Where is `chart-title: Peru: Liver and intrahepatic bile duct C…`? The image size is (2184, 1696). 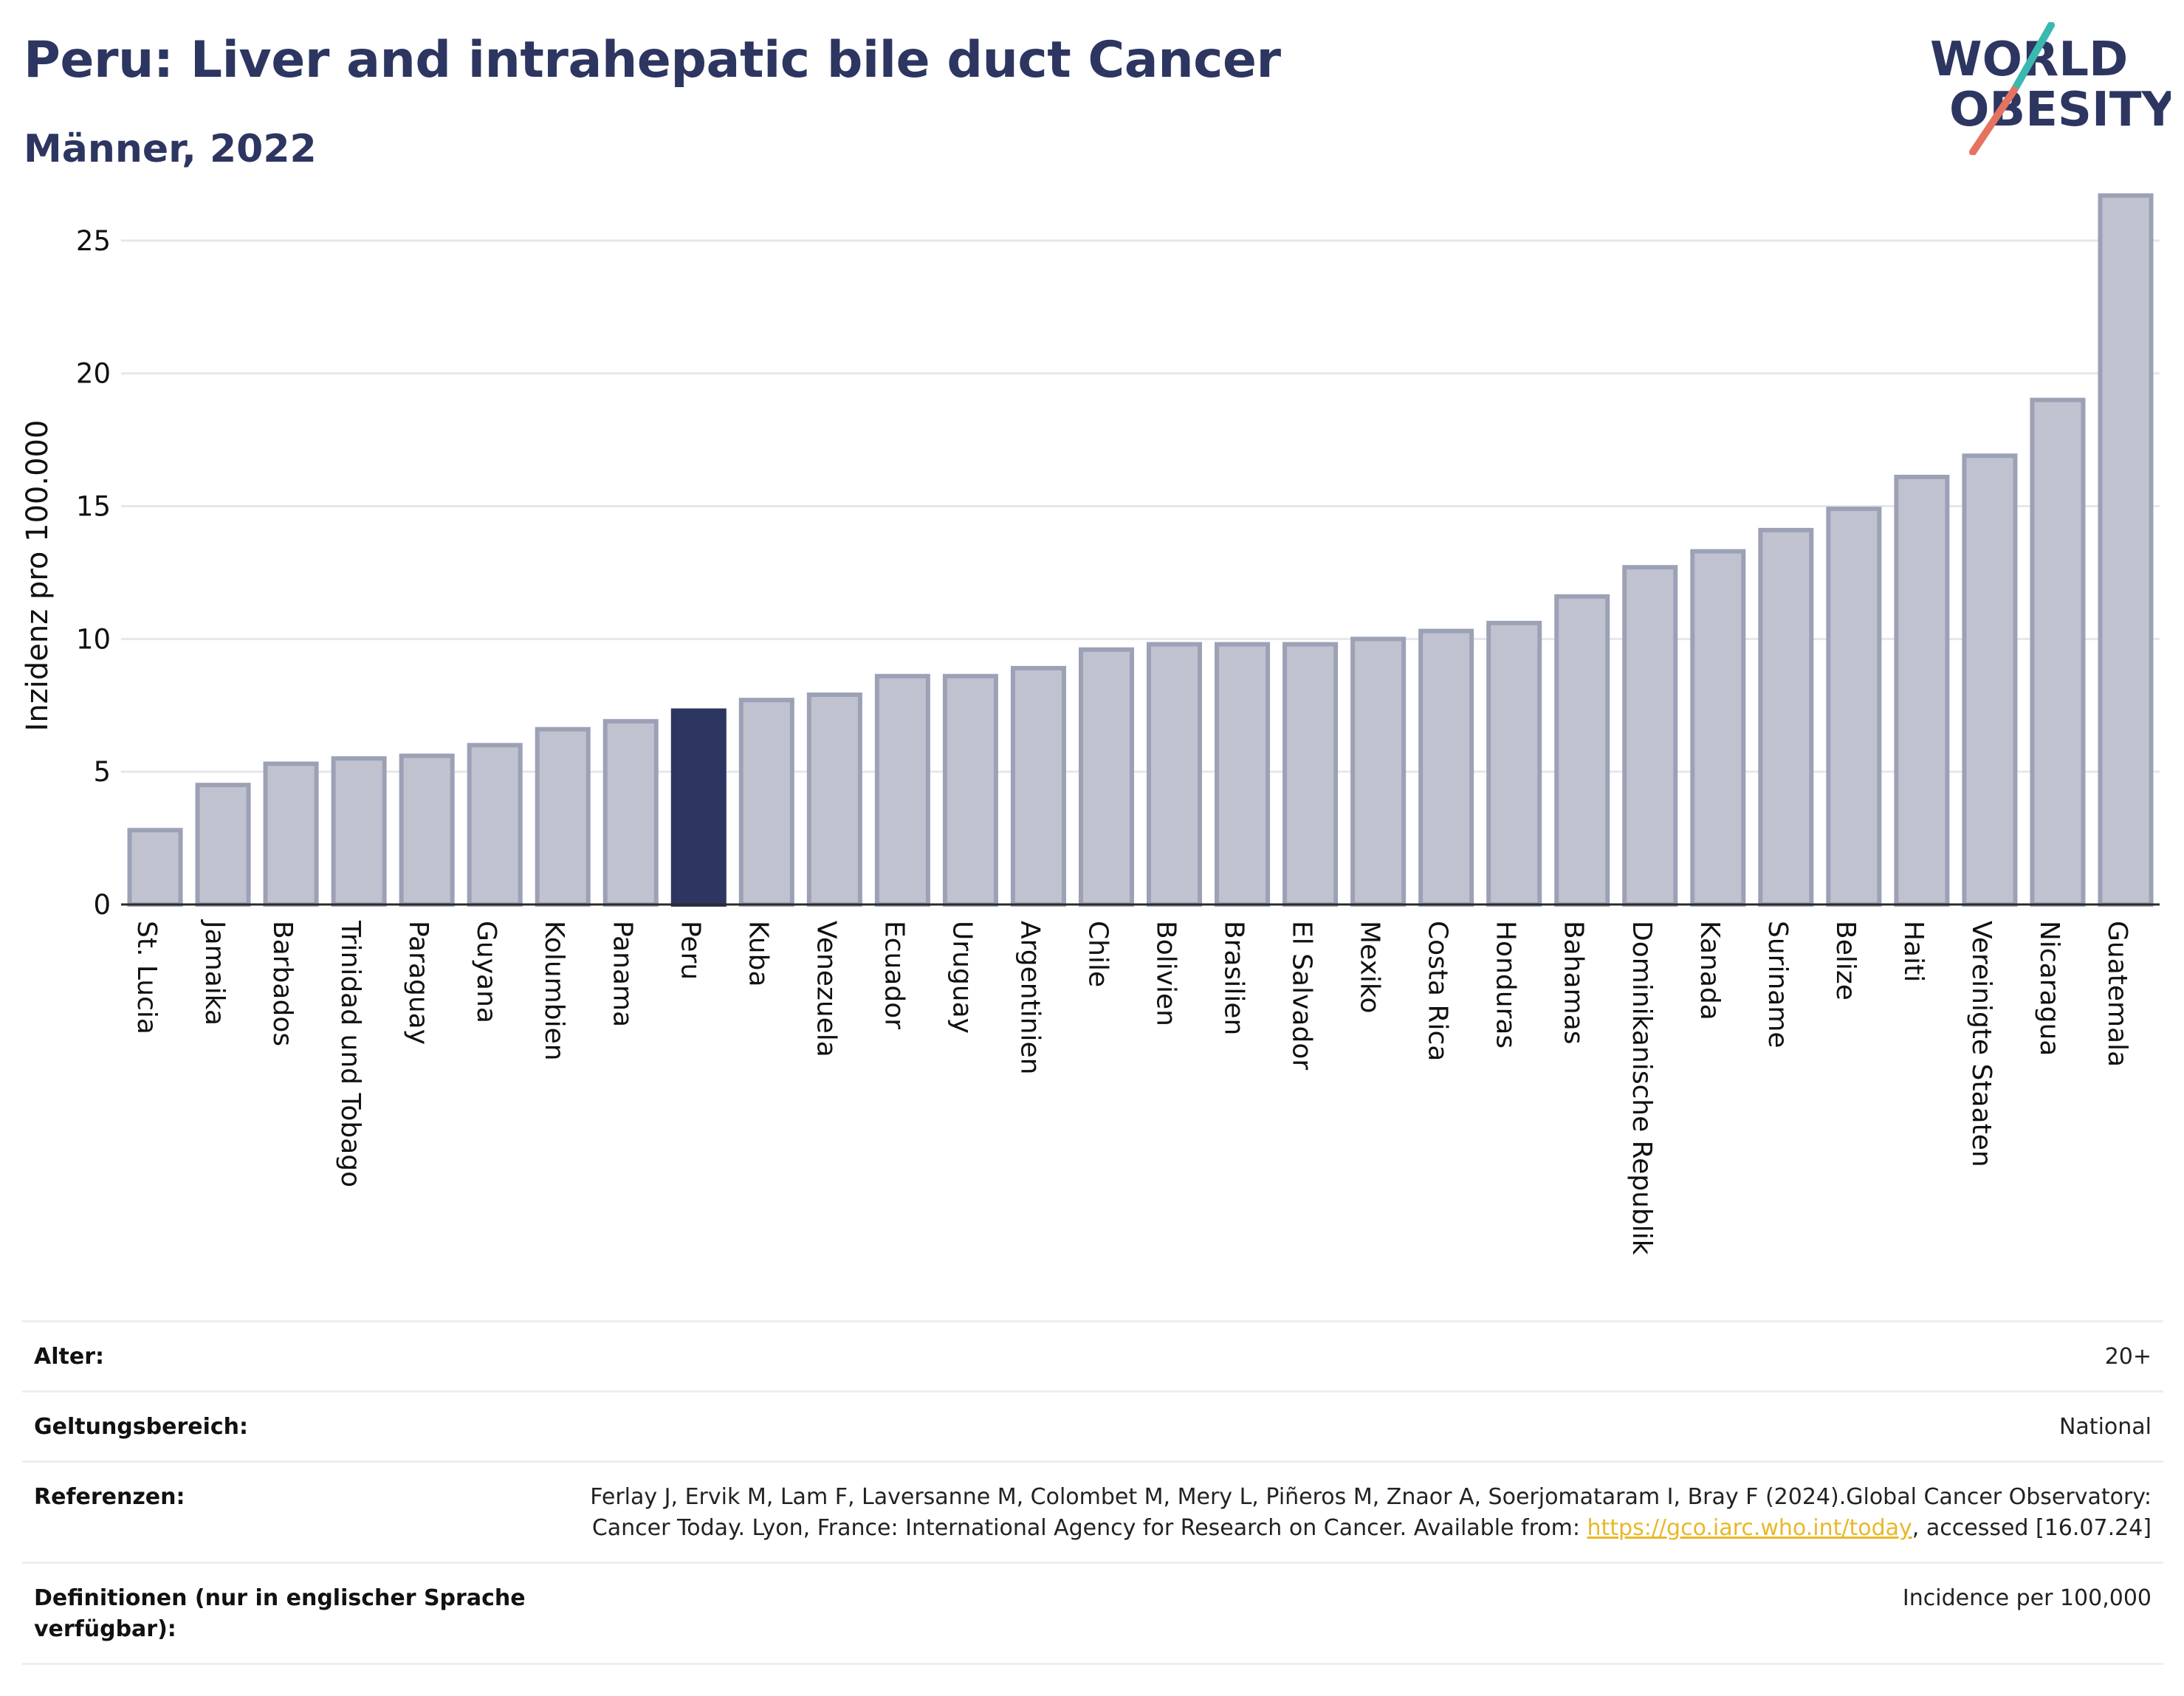 chart-title: Peru: Liver and intrahepatic bile duct C… is located at coordinates (653, 60).